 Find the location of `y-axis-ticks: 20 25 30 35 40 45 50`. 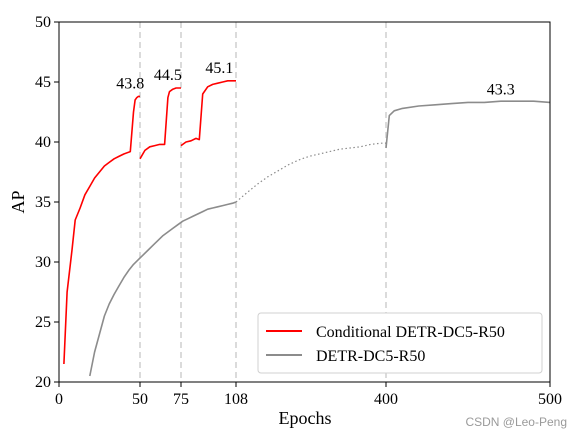

y-axis-ticks: 20 25 30 35 40 45 50 is located at coordinates (47, 202).